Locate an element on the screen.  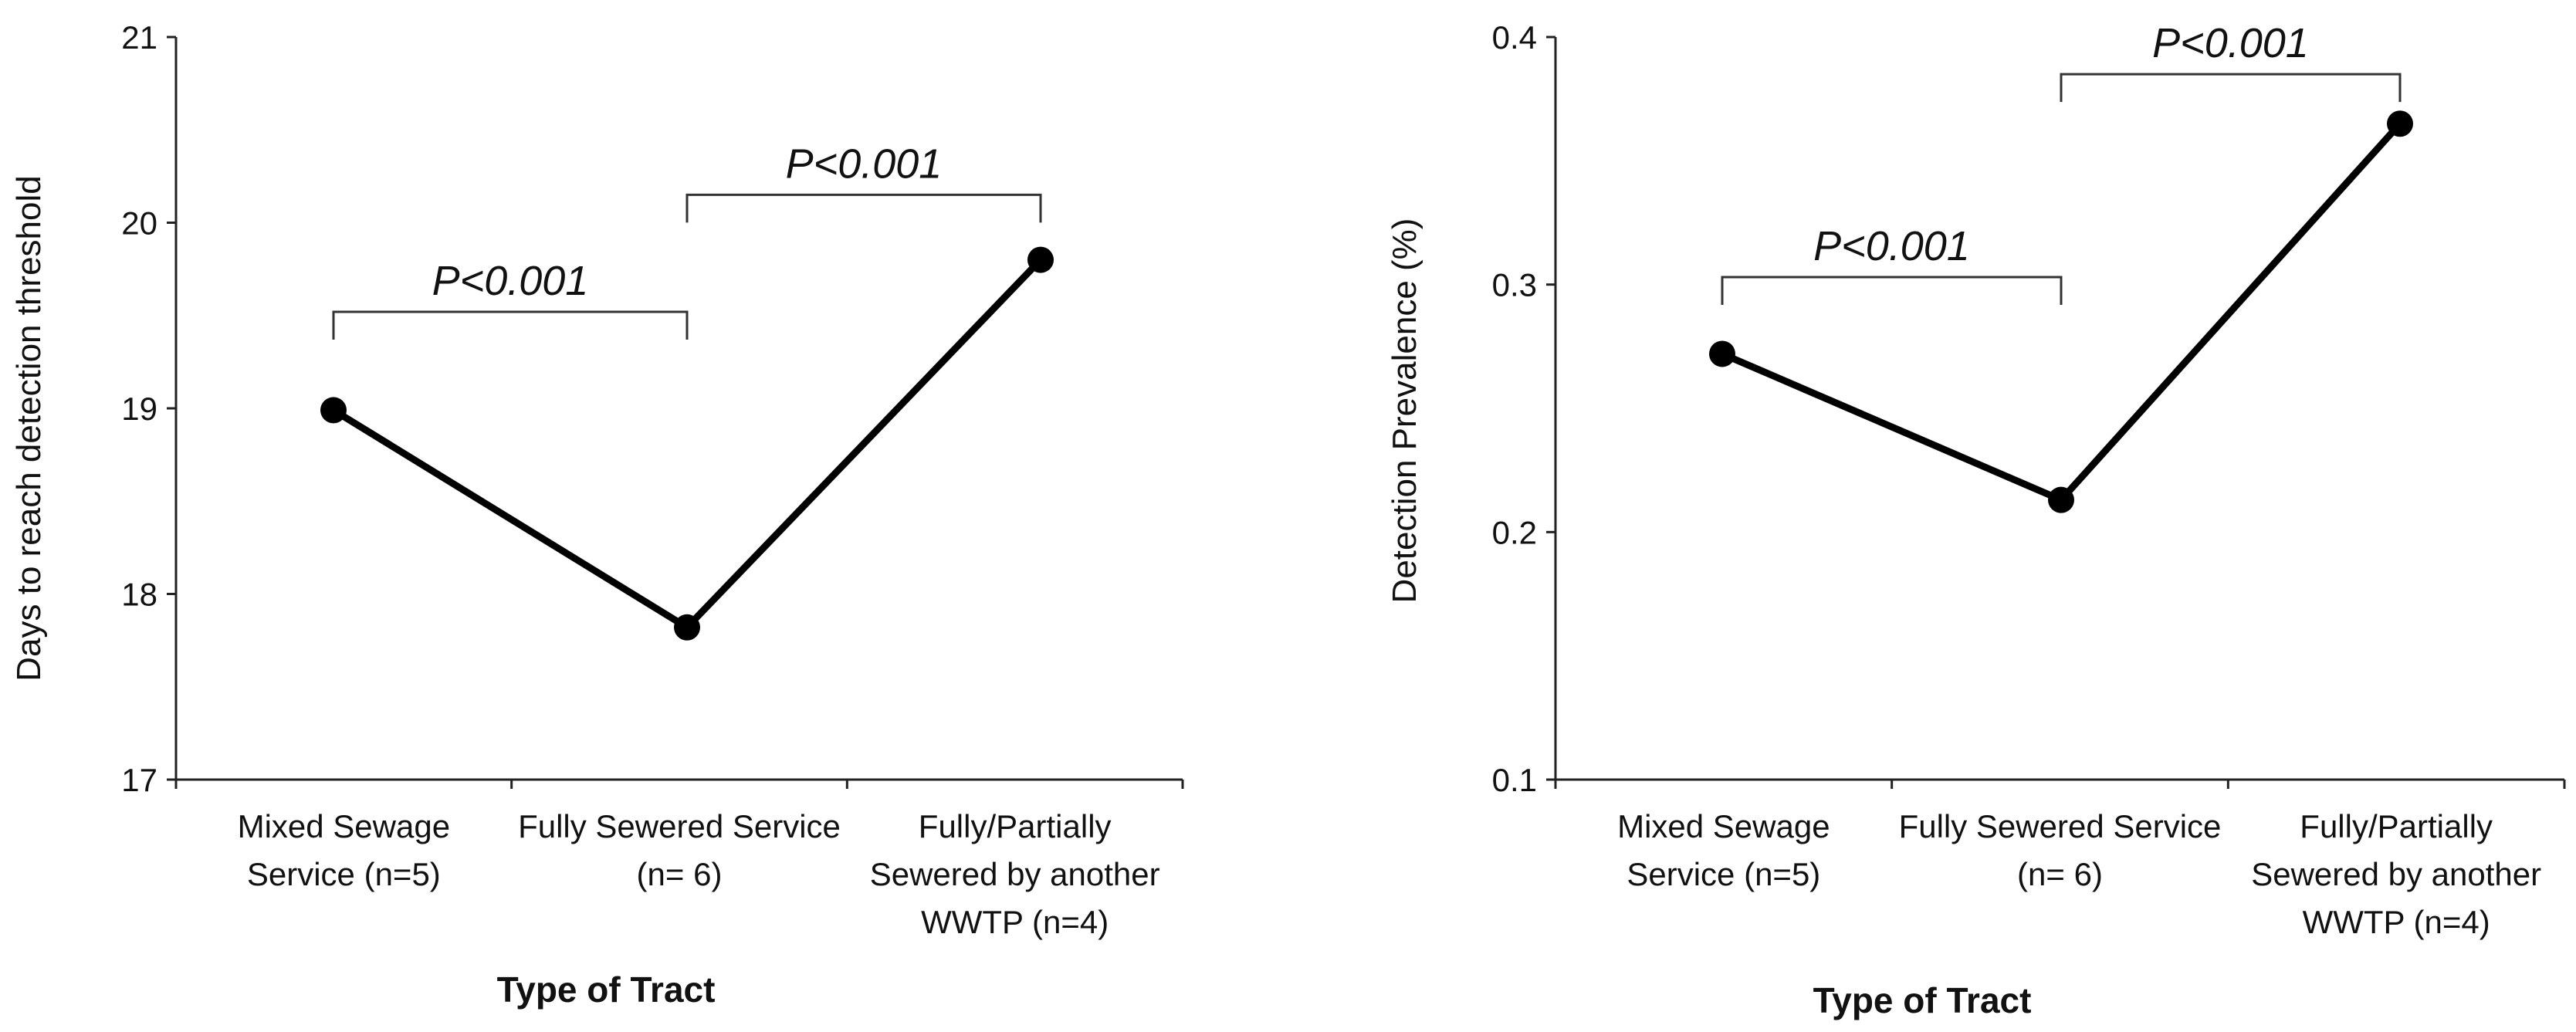
chart-days-y-tick-label: 19 is located at coordinates (139, 409).